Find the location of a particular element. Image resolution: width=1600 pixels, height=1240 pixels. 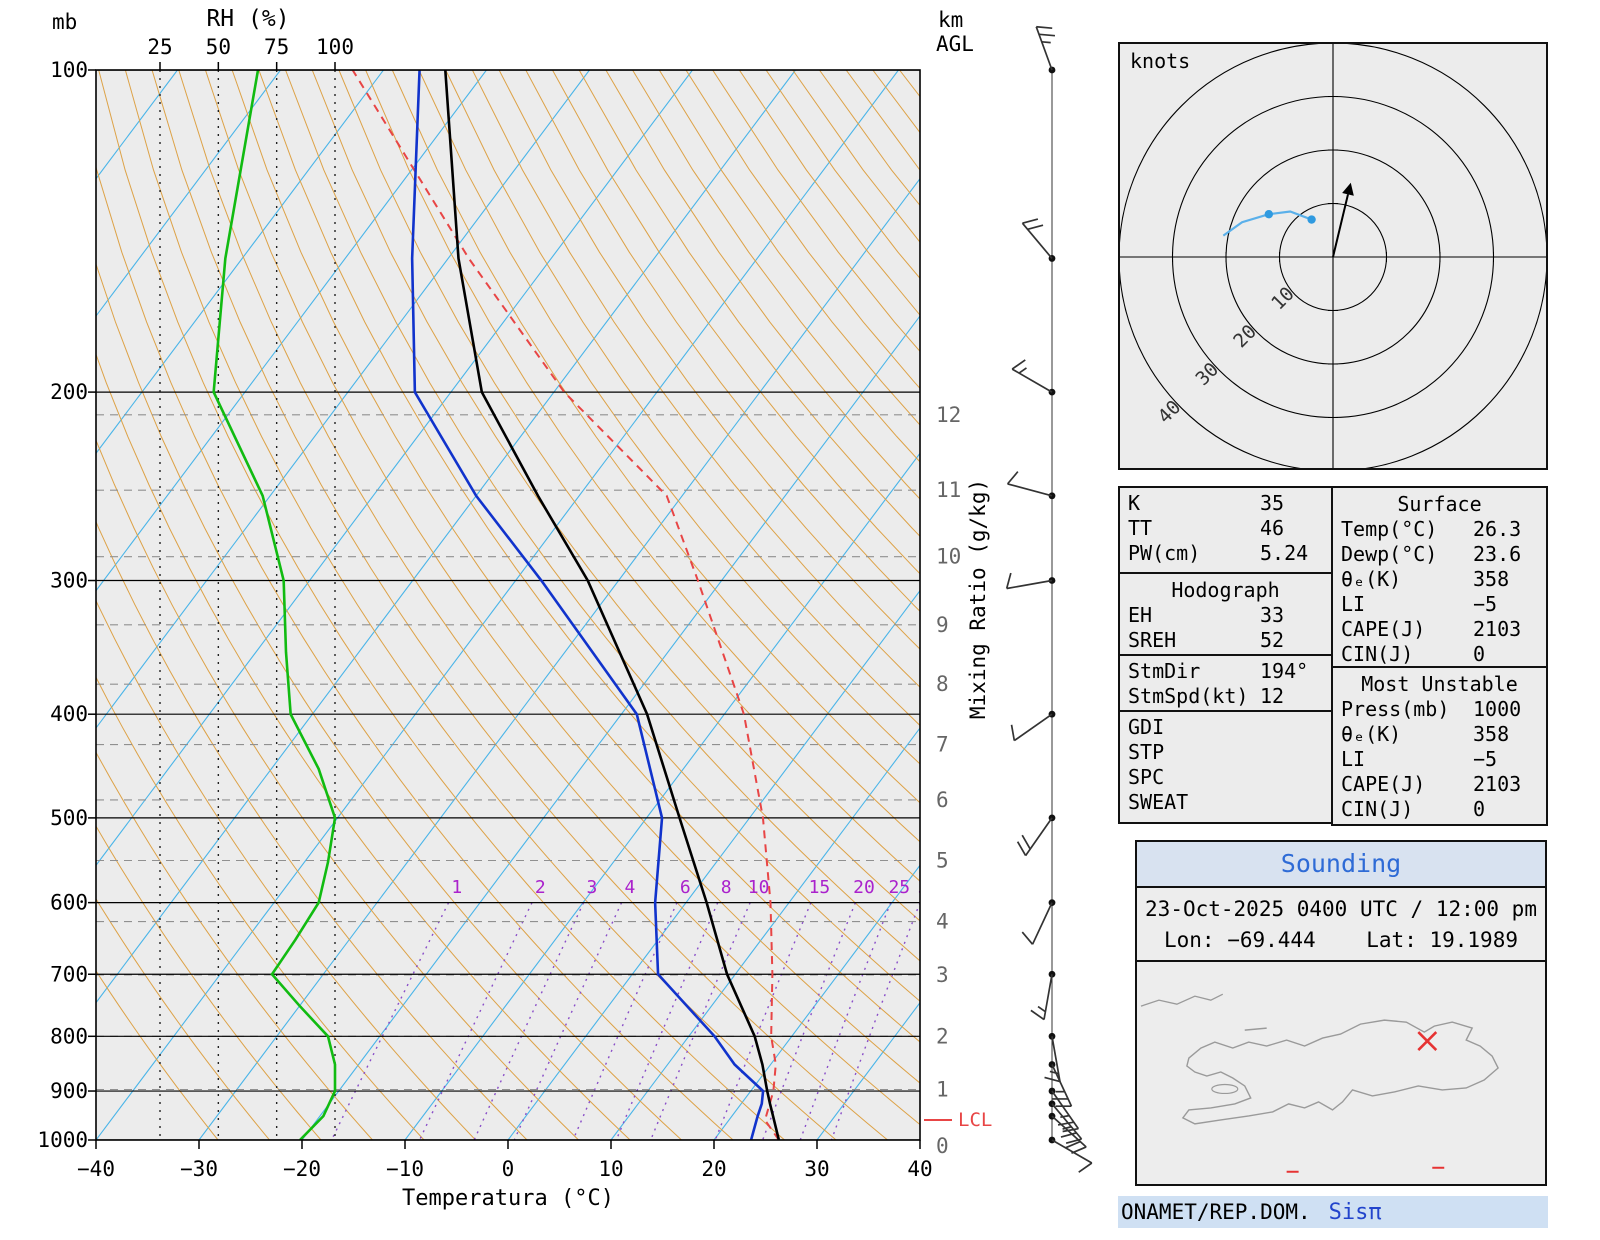

hodograph-units-label: knots is located at coordinates (1160, 61).